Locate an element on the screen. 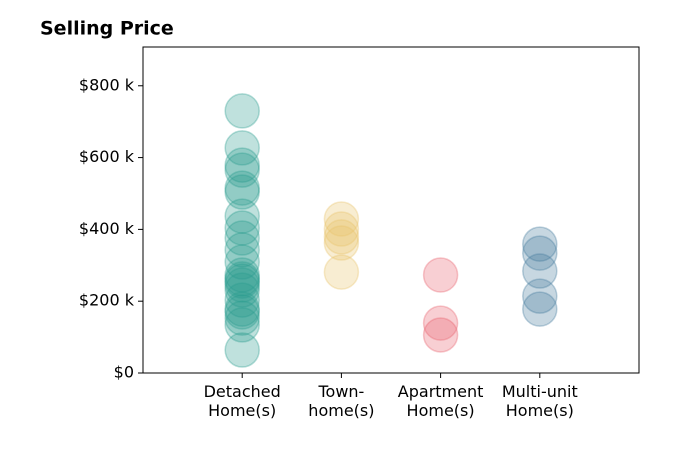 Image resolution: width=679 pixels, height=462 pixels. x-tick-label: Detached Home(s) is located at coordinates (242, 401).